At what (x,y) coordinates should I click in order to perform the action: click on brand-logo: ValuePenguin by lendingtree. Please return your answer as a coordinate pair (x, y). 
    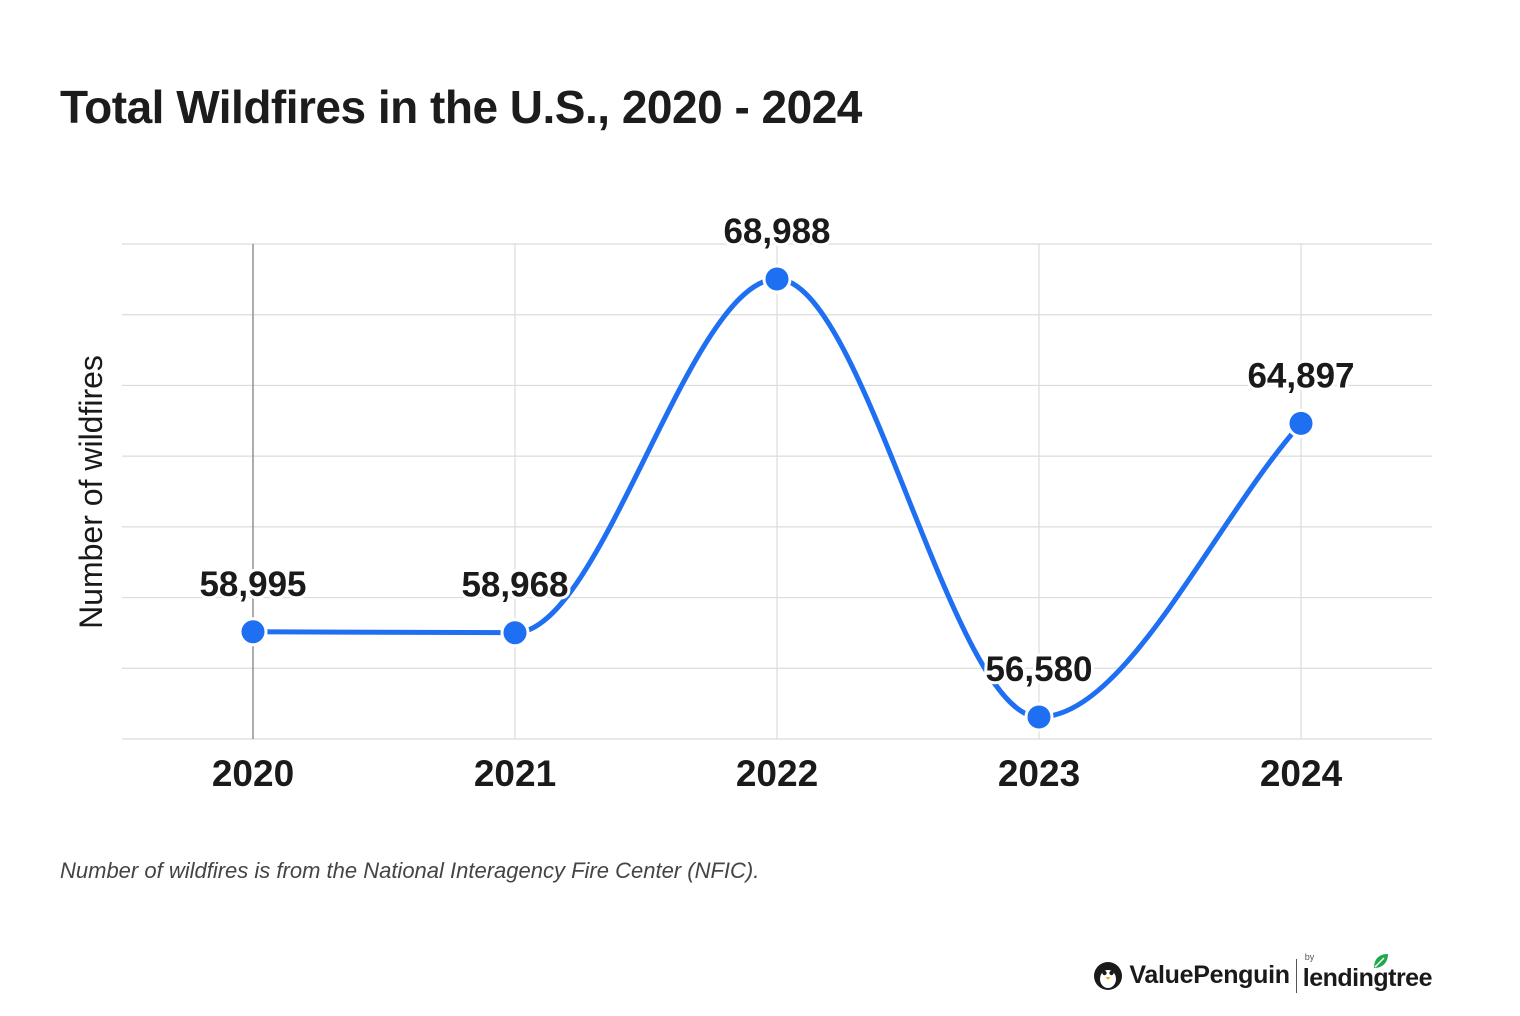
    Looking at the image, I should click on (1263, 972).